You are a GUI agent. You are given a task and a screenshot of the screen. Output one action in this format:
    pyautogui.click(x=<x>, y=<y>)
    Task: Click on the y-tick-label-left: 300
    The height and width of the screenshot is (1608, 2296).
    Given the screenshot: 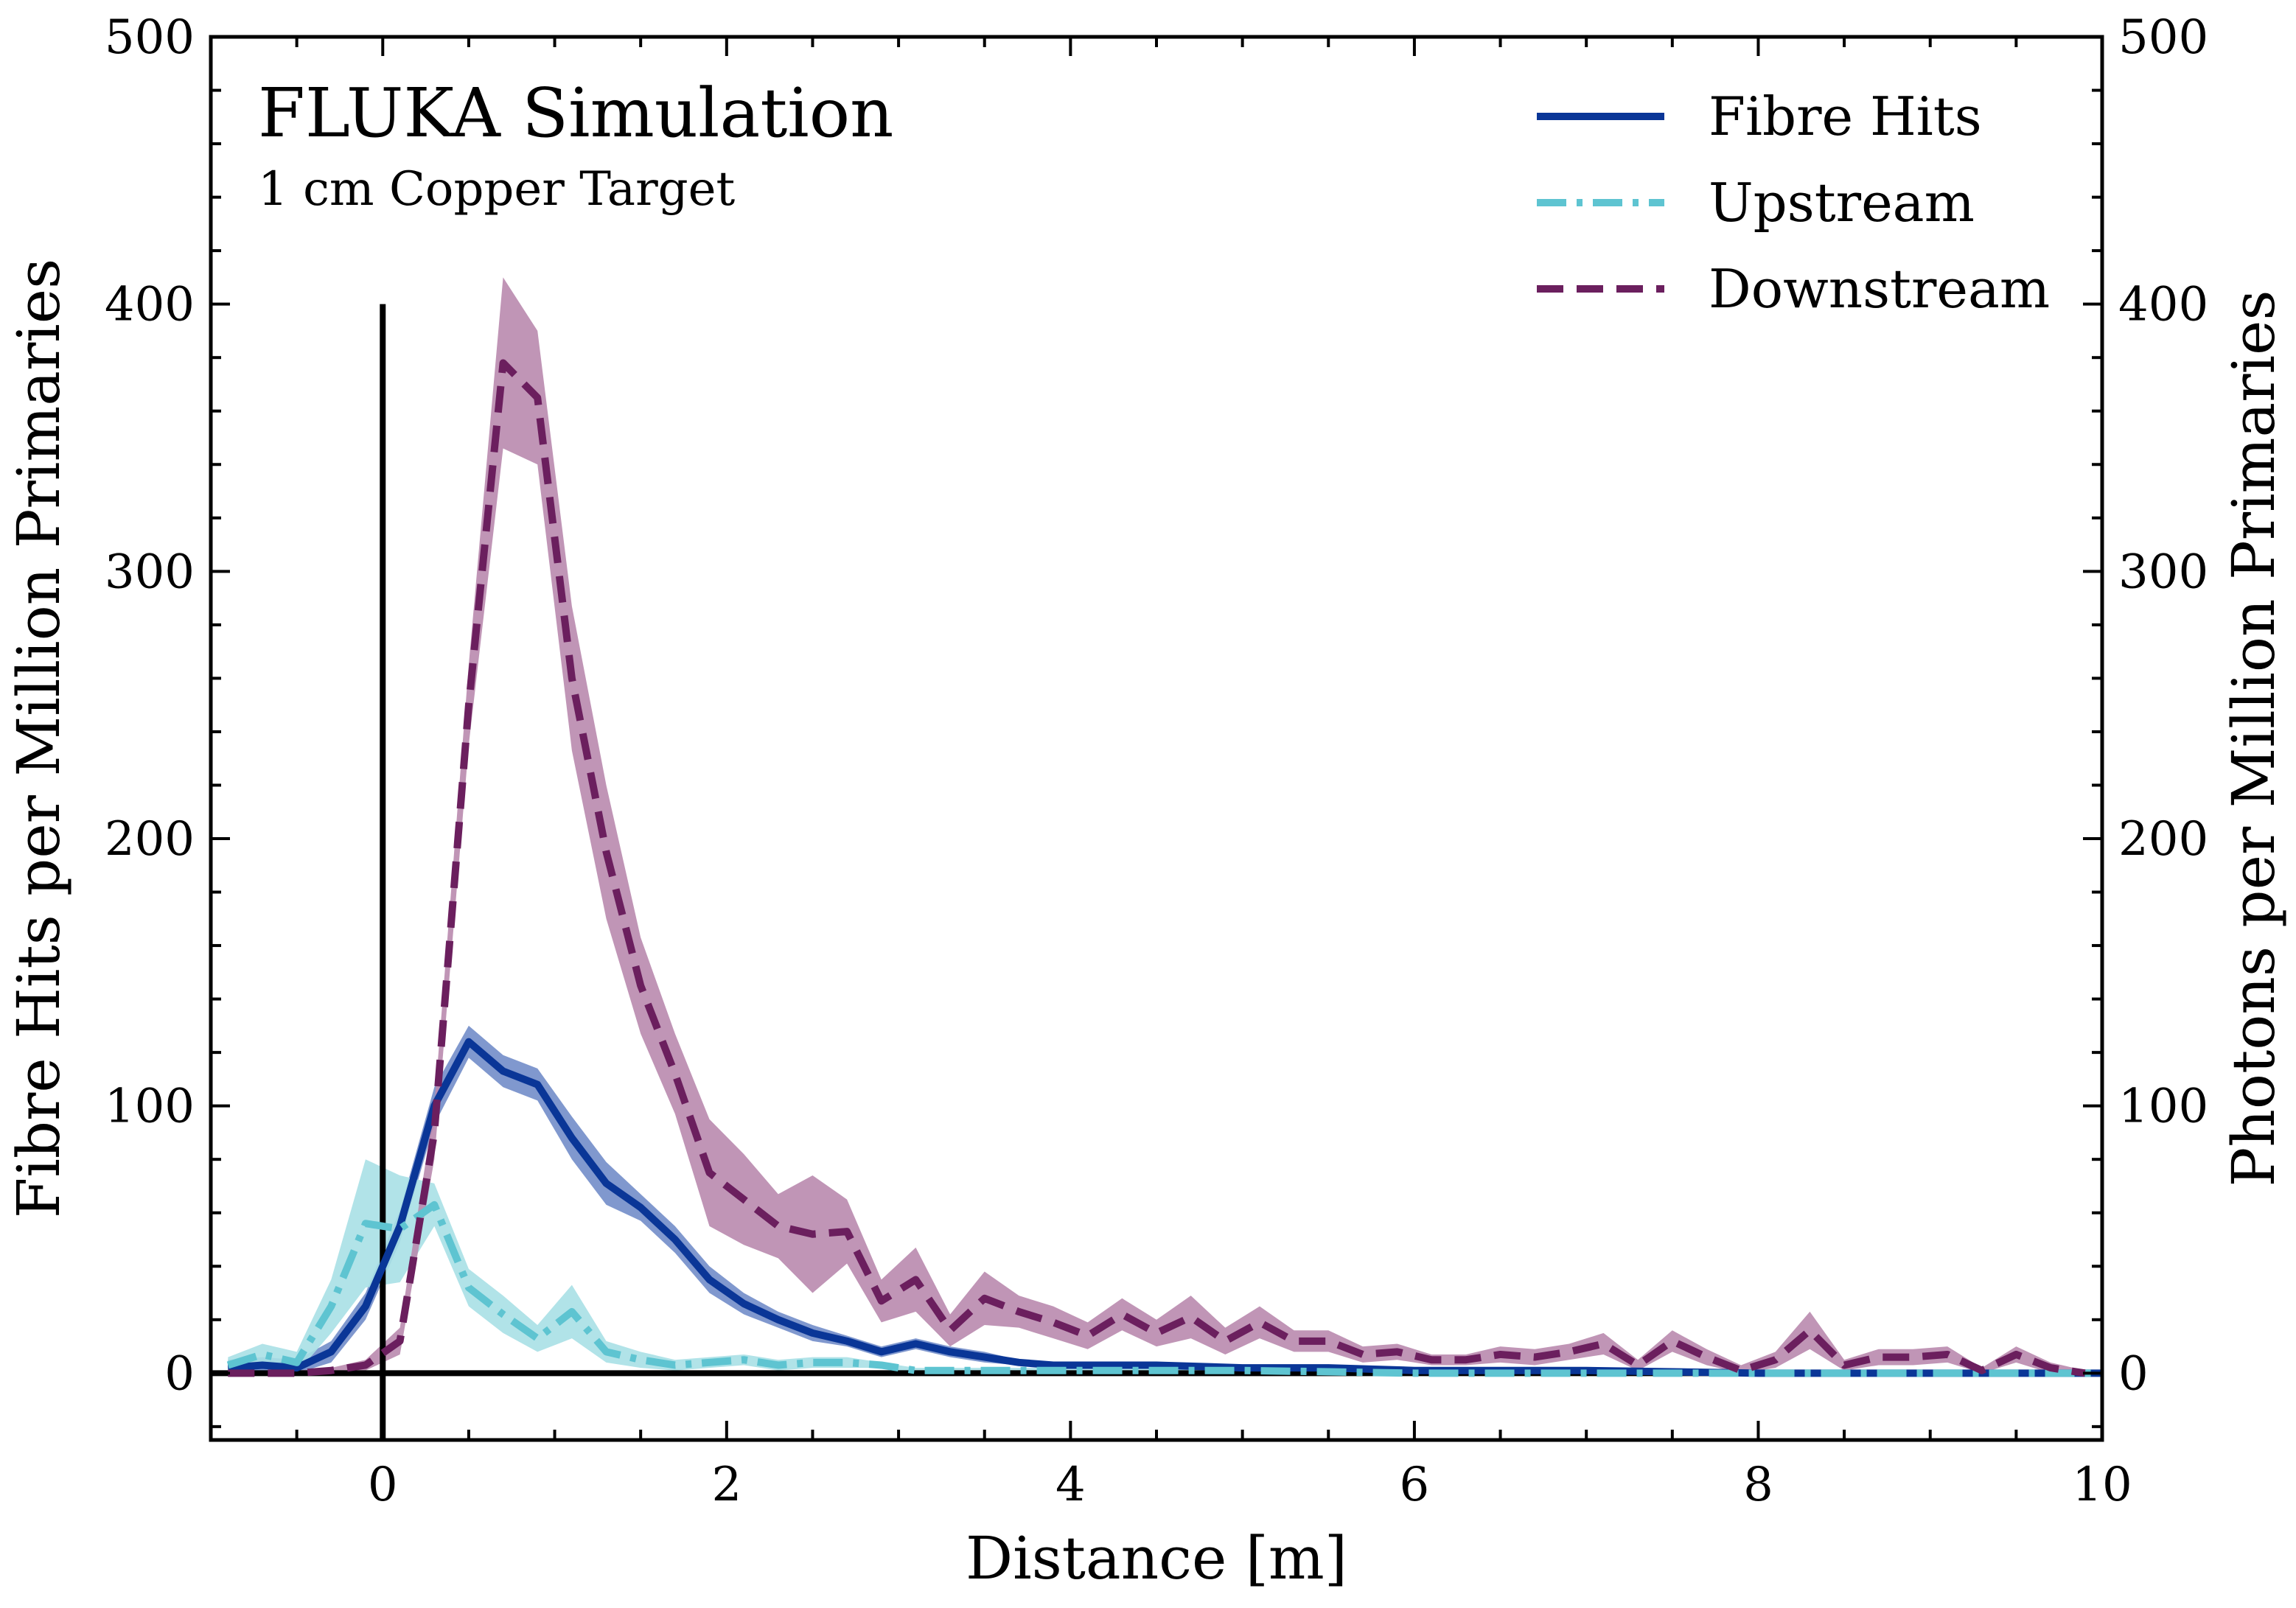 What is the action you would take?
    pyautogui.click(x=150, y=572)
    